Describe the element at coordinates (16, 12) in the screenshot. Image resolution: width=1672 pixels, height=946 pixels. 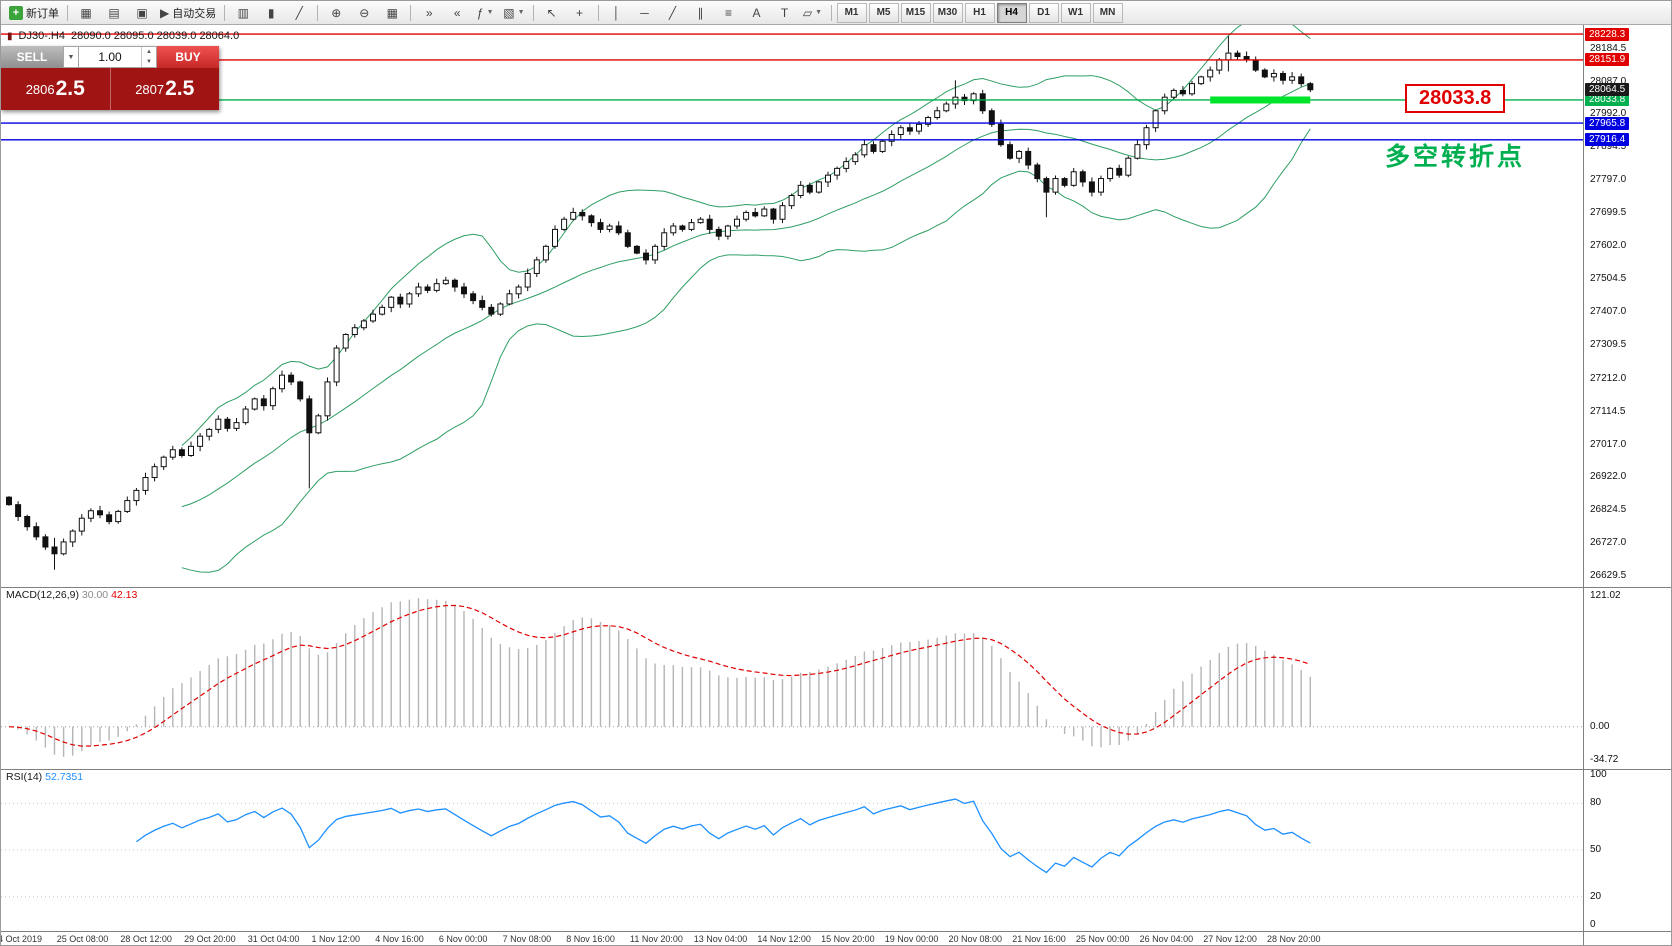
I see `new-order-button-icon: +` at that location.